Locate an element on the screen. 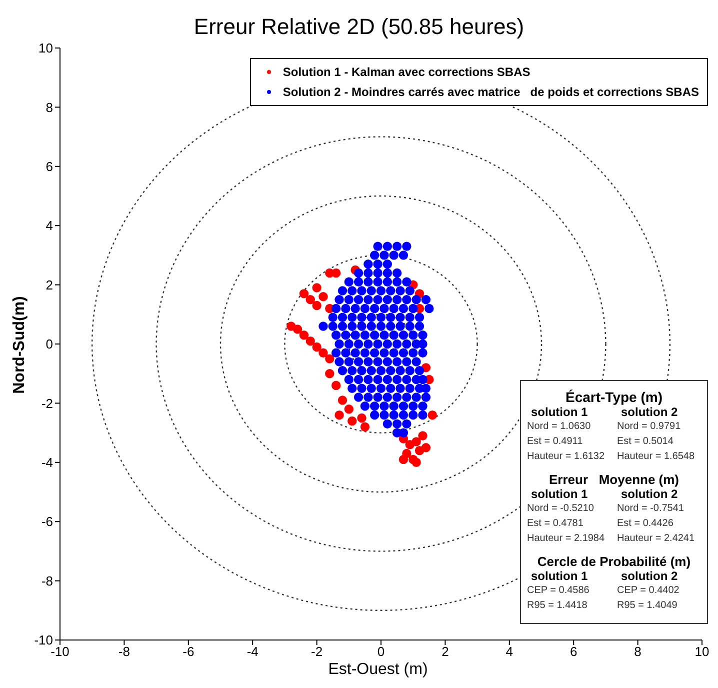 Image resolution: width=718 pixels, height=688 pixels. x-tick-label: 6 is located at coordinates (574, 652).